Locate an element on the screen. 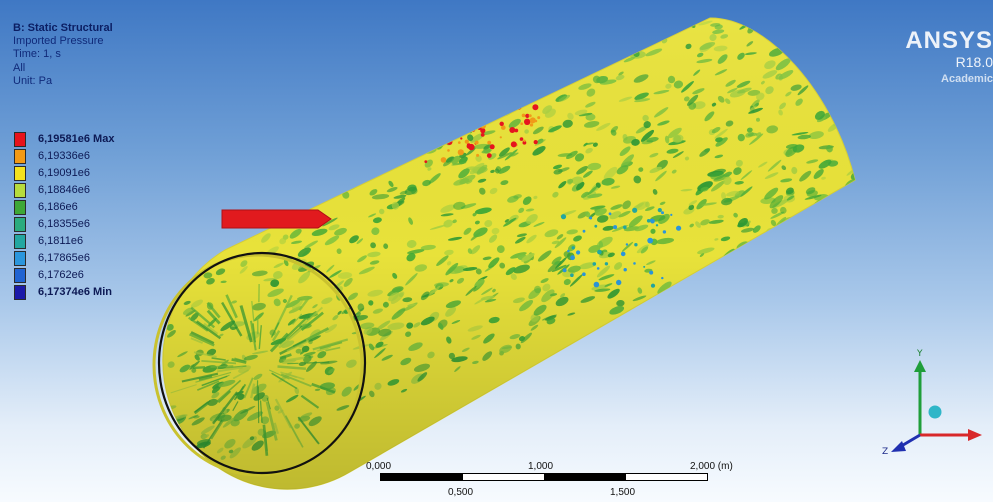  logo-edition: Academic is located at coordinates (967, 79).